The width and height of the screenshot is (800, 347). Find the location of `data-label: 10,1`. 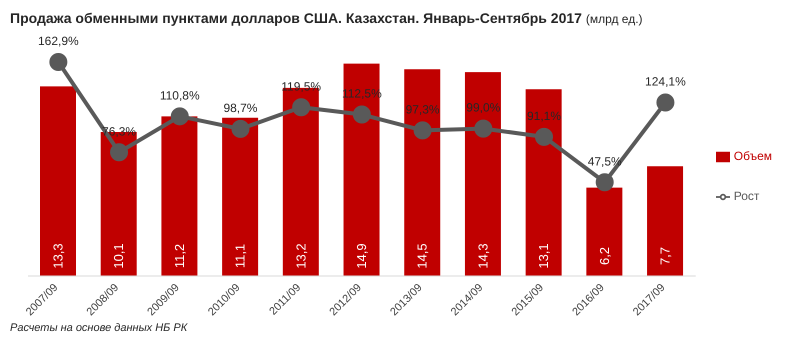

data-label: 10,1 is located at coordinates (118, 256).